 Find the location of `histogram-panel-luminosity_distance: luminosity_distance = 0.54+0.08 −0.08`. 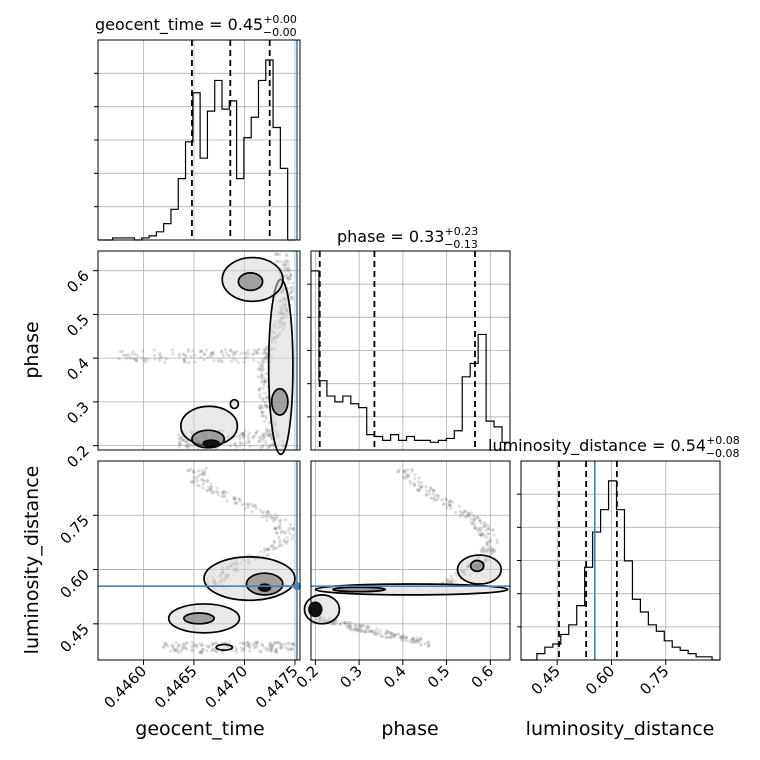

histogram-panel-luminosity_distance: luminosity_distance = 0.54+0.08 −0.08 is located at coordinates (614, 547).